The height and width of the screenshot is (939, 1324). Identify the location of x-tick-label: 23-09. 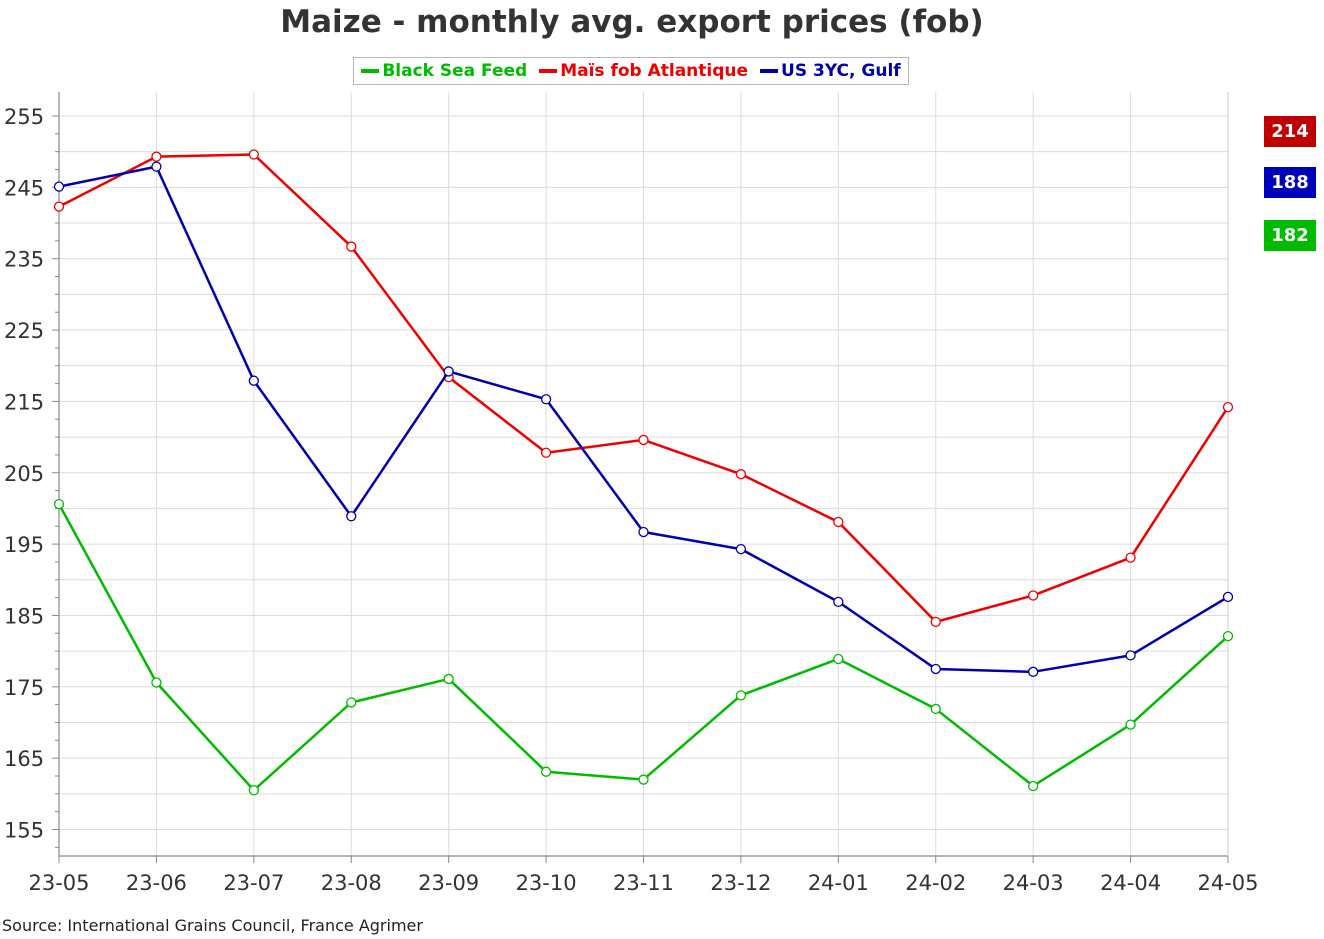
(448, 883).